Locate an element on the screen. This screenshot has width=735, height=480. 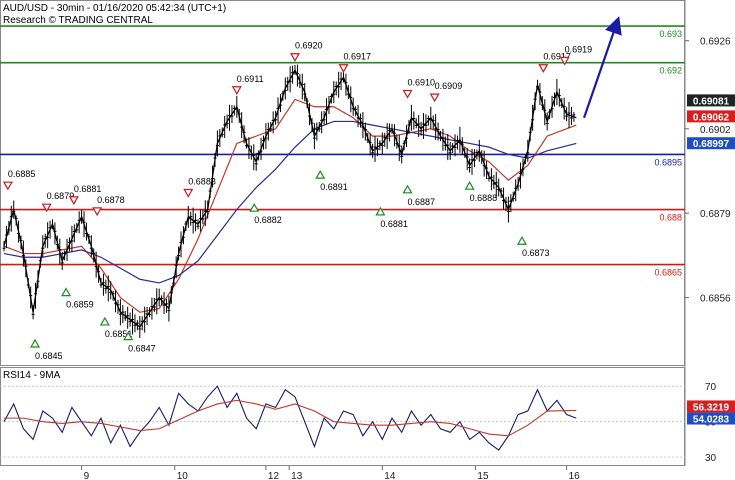
price-badges: 0.69081 0.69062 0.68997 is located at coordinates (711, 122).